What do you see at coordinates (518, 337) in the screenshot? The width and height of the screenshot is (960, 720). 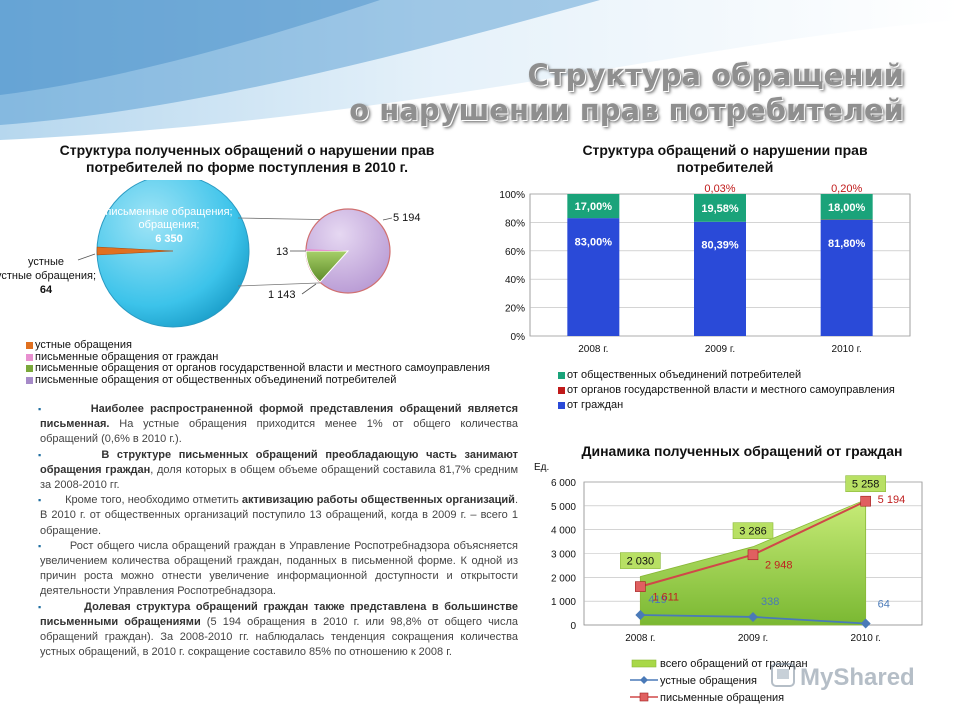 I see `bar-y-tick-label: 0%` at bounding box center [518, 337].